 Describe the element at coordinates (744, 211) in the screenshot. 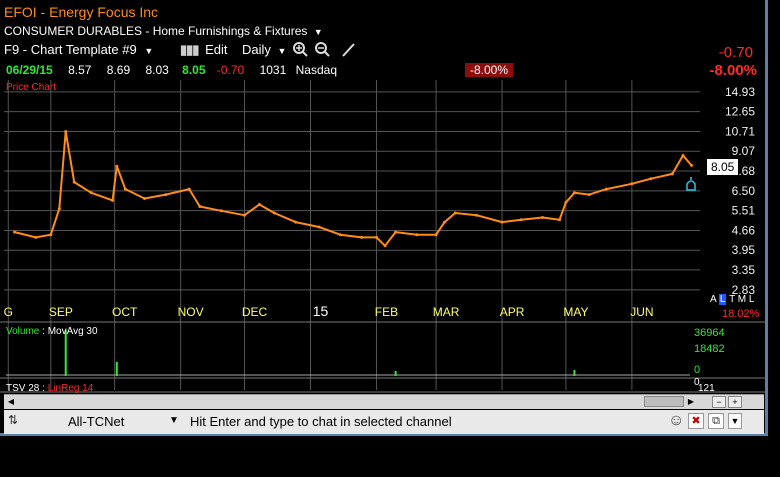

I see `y-tick-label: 5.51` at that location.